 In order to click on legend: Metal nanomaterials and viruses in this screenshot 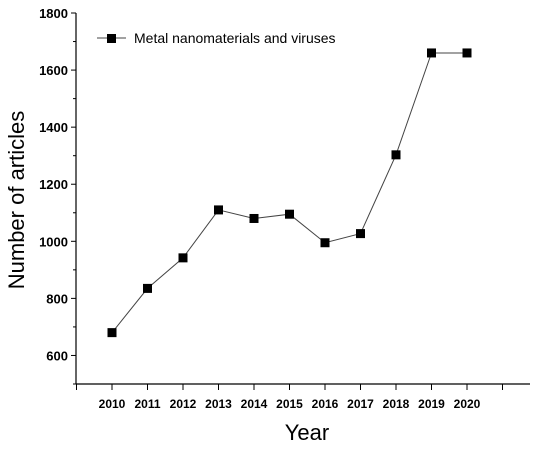, I will do `click(216, 38)`.